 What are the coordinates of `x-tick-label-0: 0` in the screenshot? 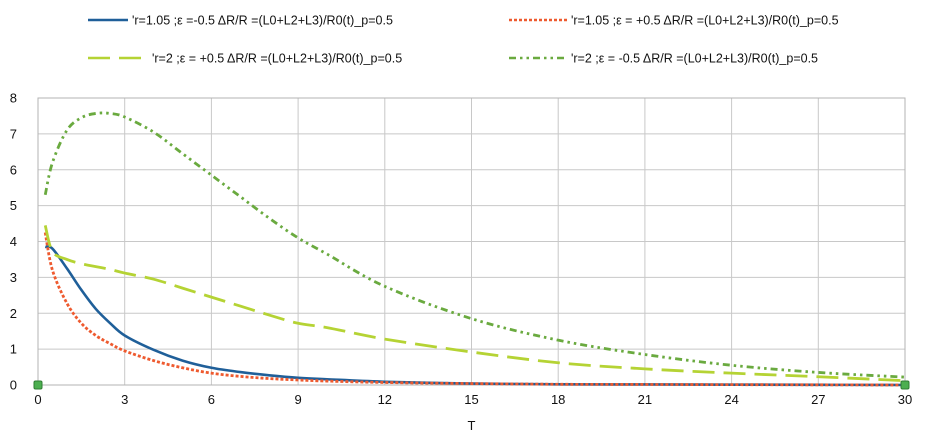 It's located at (37, 399).